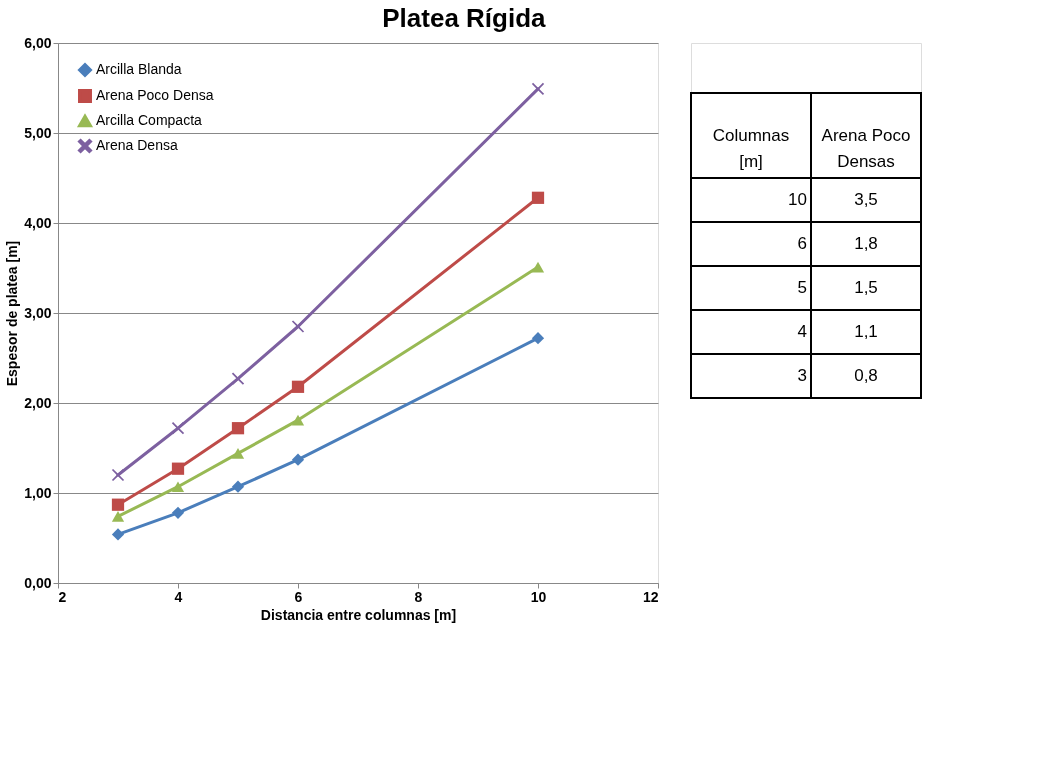 This screenshot has width=1048, height=757. What do you see at coordinates (802, 375) in the screenshot?
I see `text: 3` at bounding box center [802, 375].